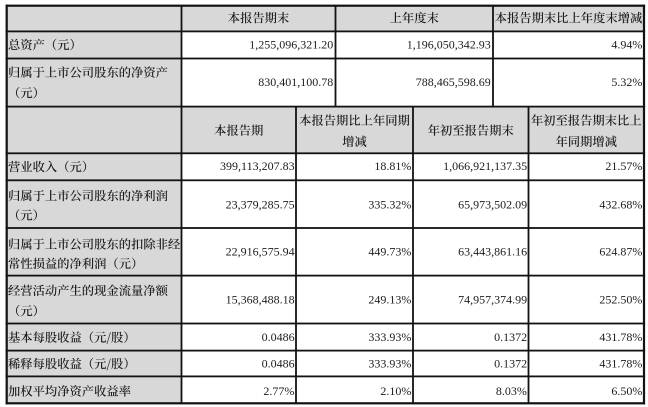 This screenshot has height=407, width=648. What do you see at coordinates (623, 166) in the screenshot?
I see `svg-text: 21.57%` at bounding box center [623, 166].